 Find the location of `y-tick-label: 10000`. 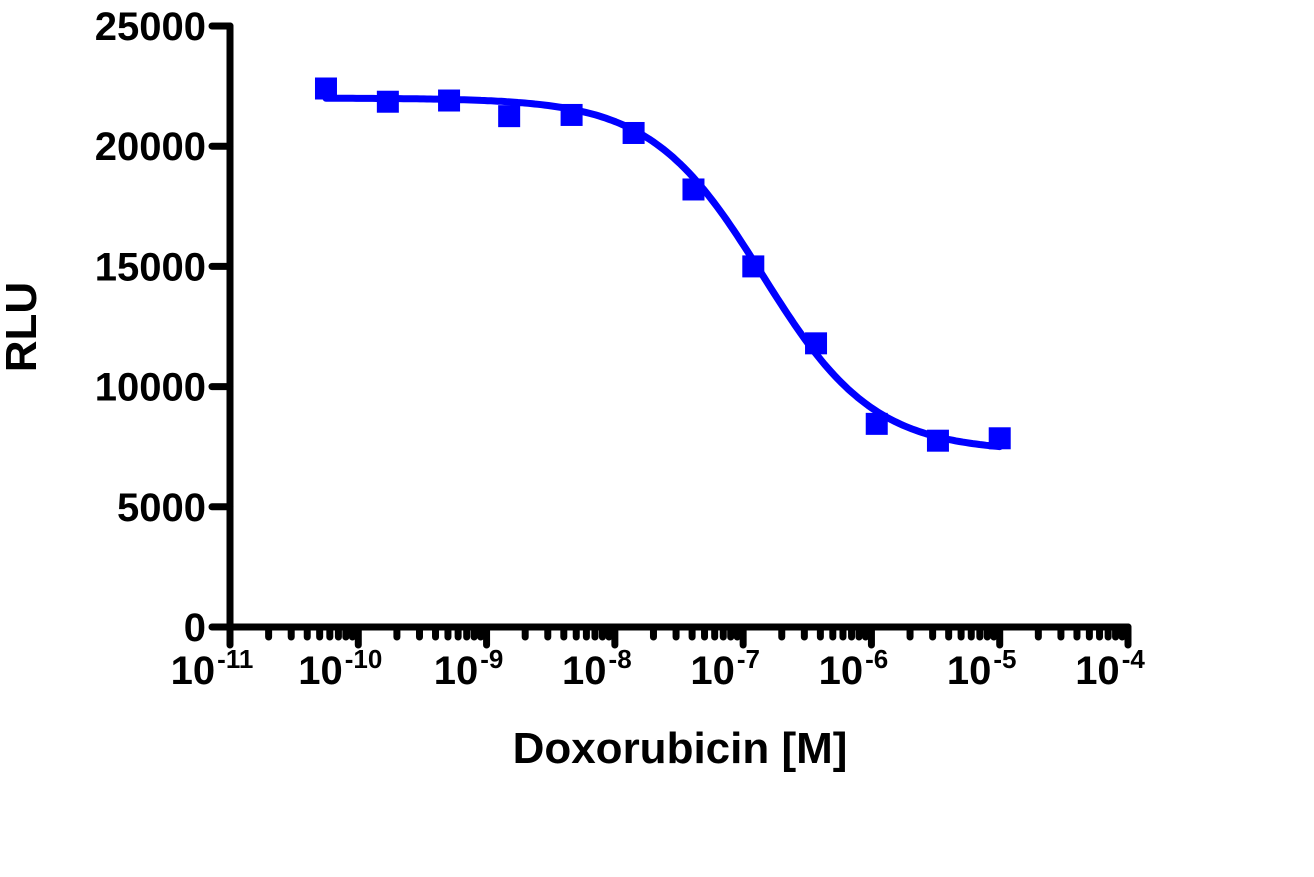

y-tick-label: 10000 is located at coordinates (150, 388).